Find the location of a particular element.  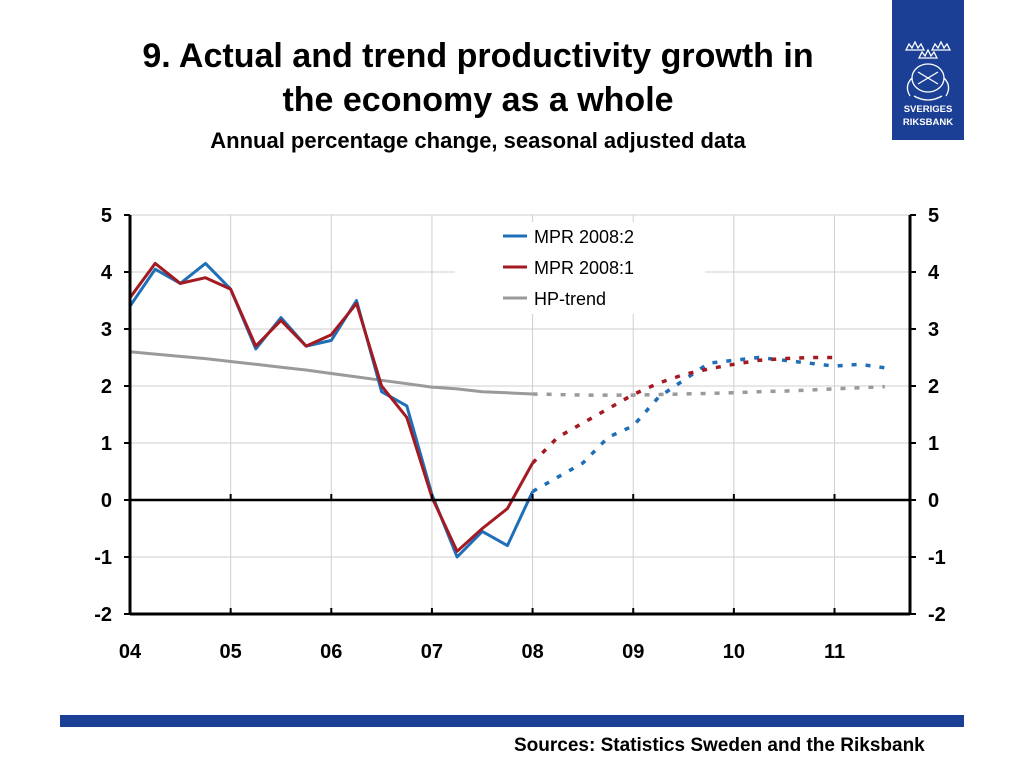

y-tick-label-right: -1 is located at coordinates (937, 558).